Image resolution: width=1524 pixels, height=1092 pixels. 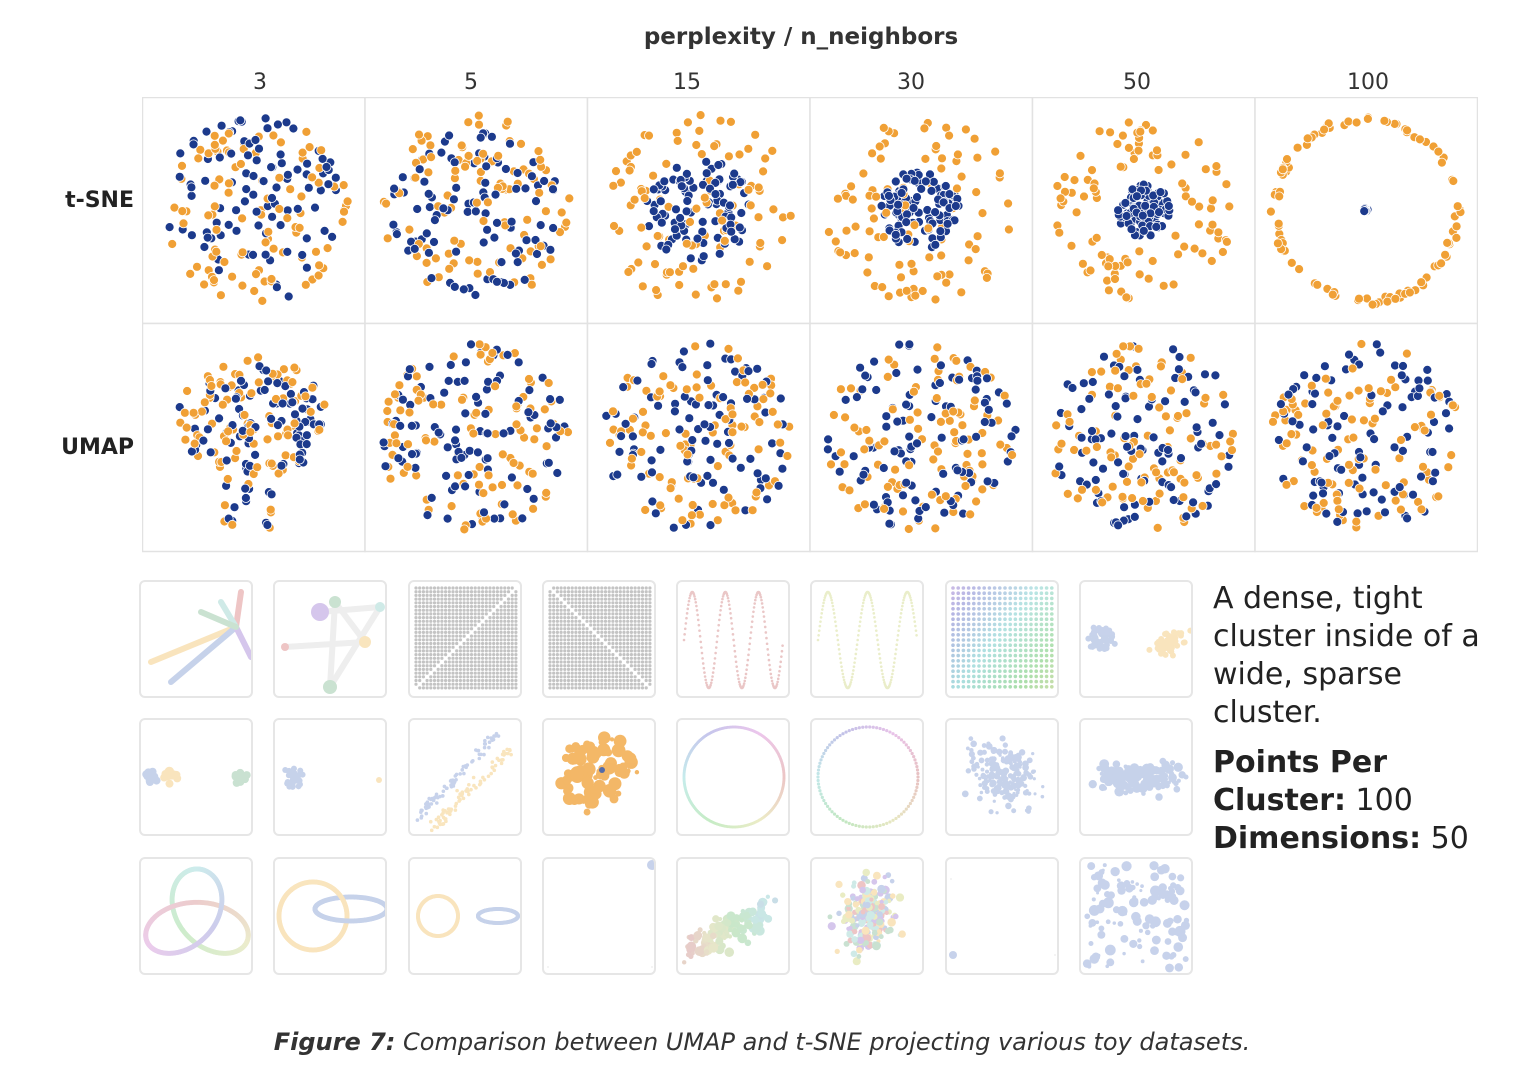 What do you see at coordinates (867, 916) in the screenshot?
I see `dataset-thumb-colored-gaussians` at bounding box center [867, 916].